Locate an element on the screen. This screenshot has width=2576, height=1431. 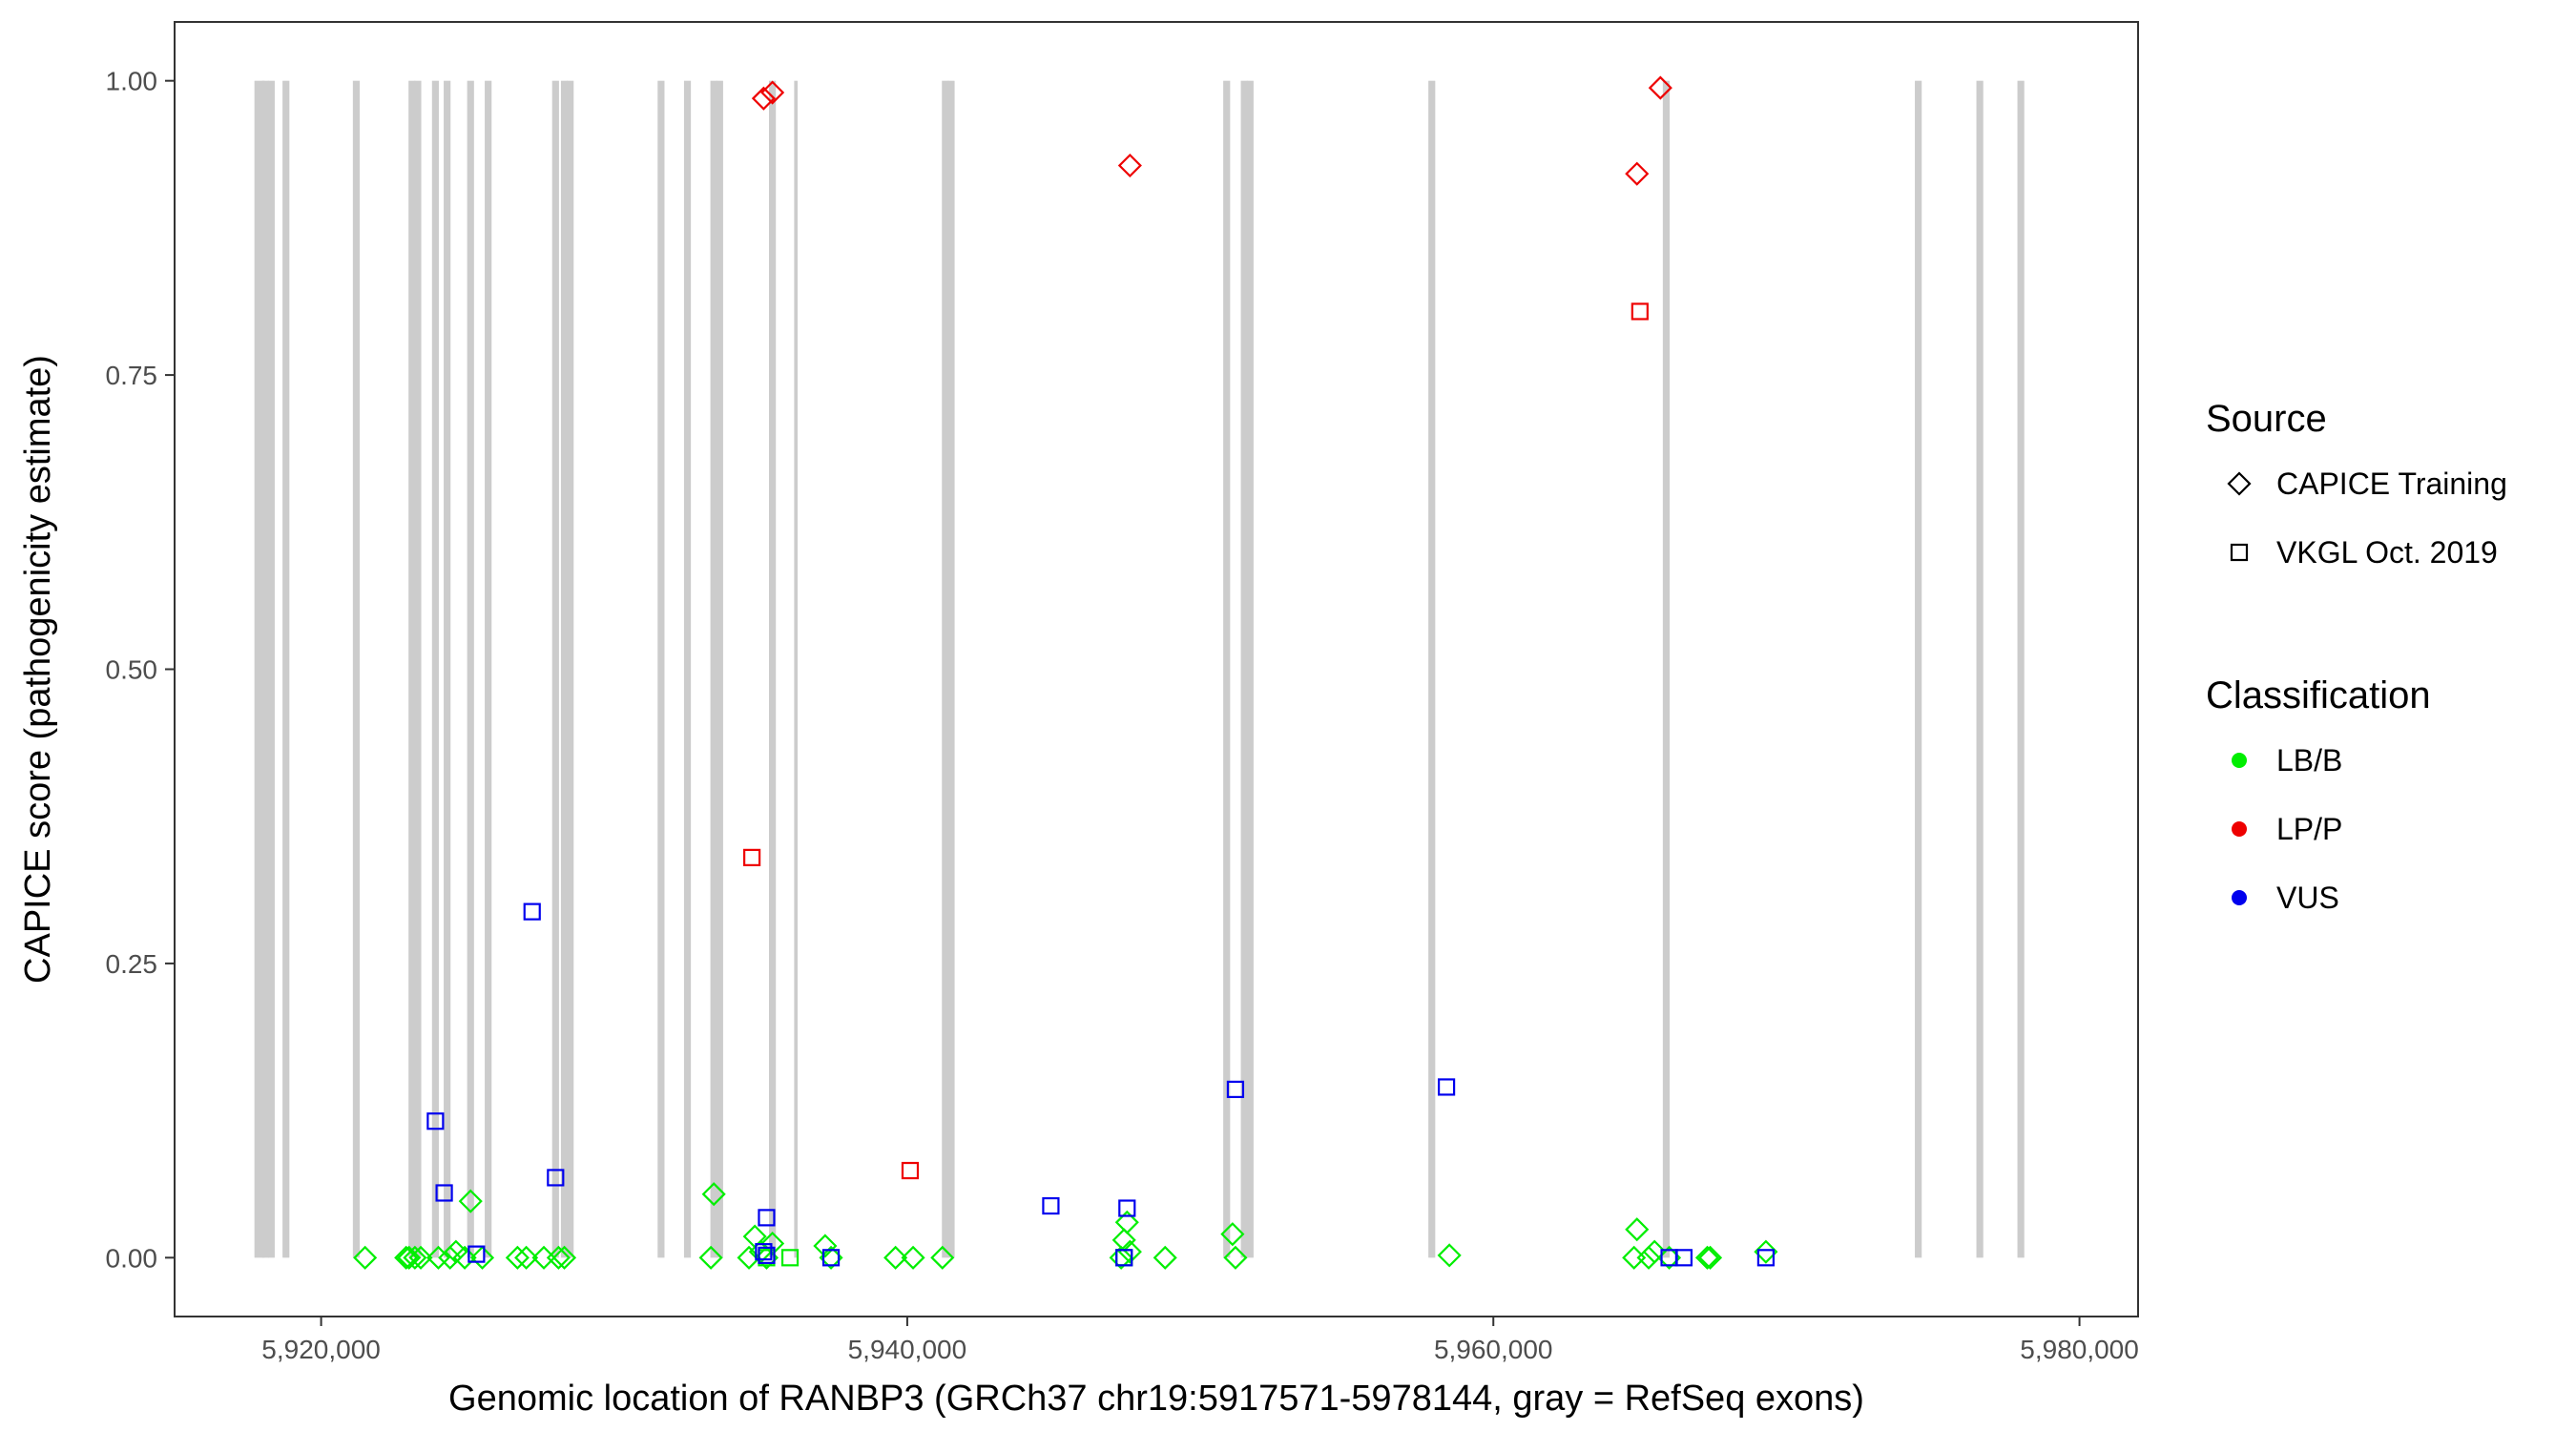
x-tick-label: 5,940,000 is located at coordinates (907, 1349).